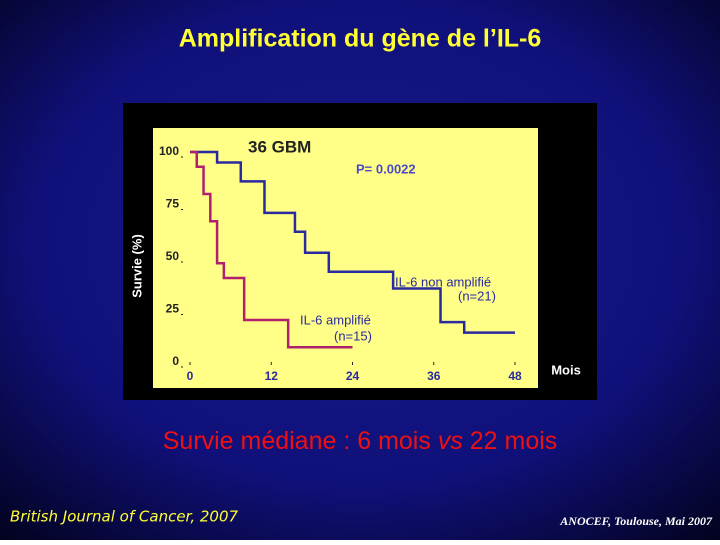 This screenshot has width=720, height=545. I want to click on source: British Journal of Cancer, 2007, so click(124, 517).